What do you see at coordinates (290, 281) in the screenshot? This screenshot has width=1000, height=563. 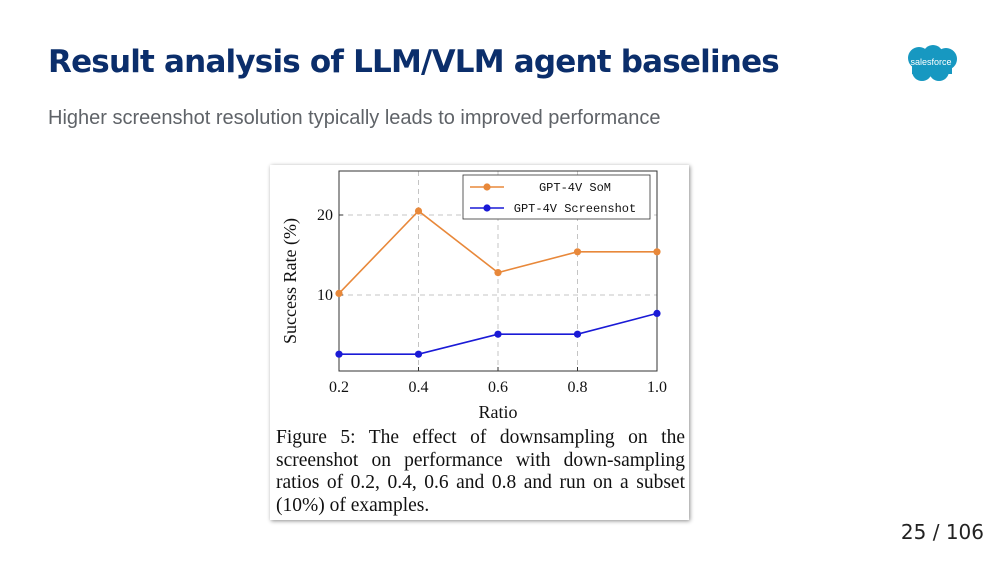 I see `y-axis-label: Success Rate (%)` at bounding box center [290, 281].